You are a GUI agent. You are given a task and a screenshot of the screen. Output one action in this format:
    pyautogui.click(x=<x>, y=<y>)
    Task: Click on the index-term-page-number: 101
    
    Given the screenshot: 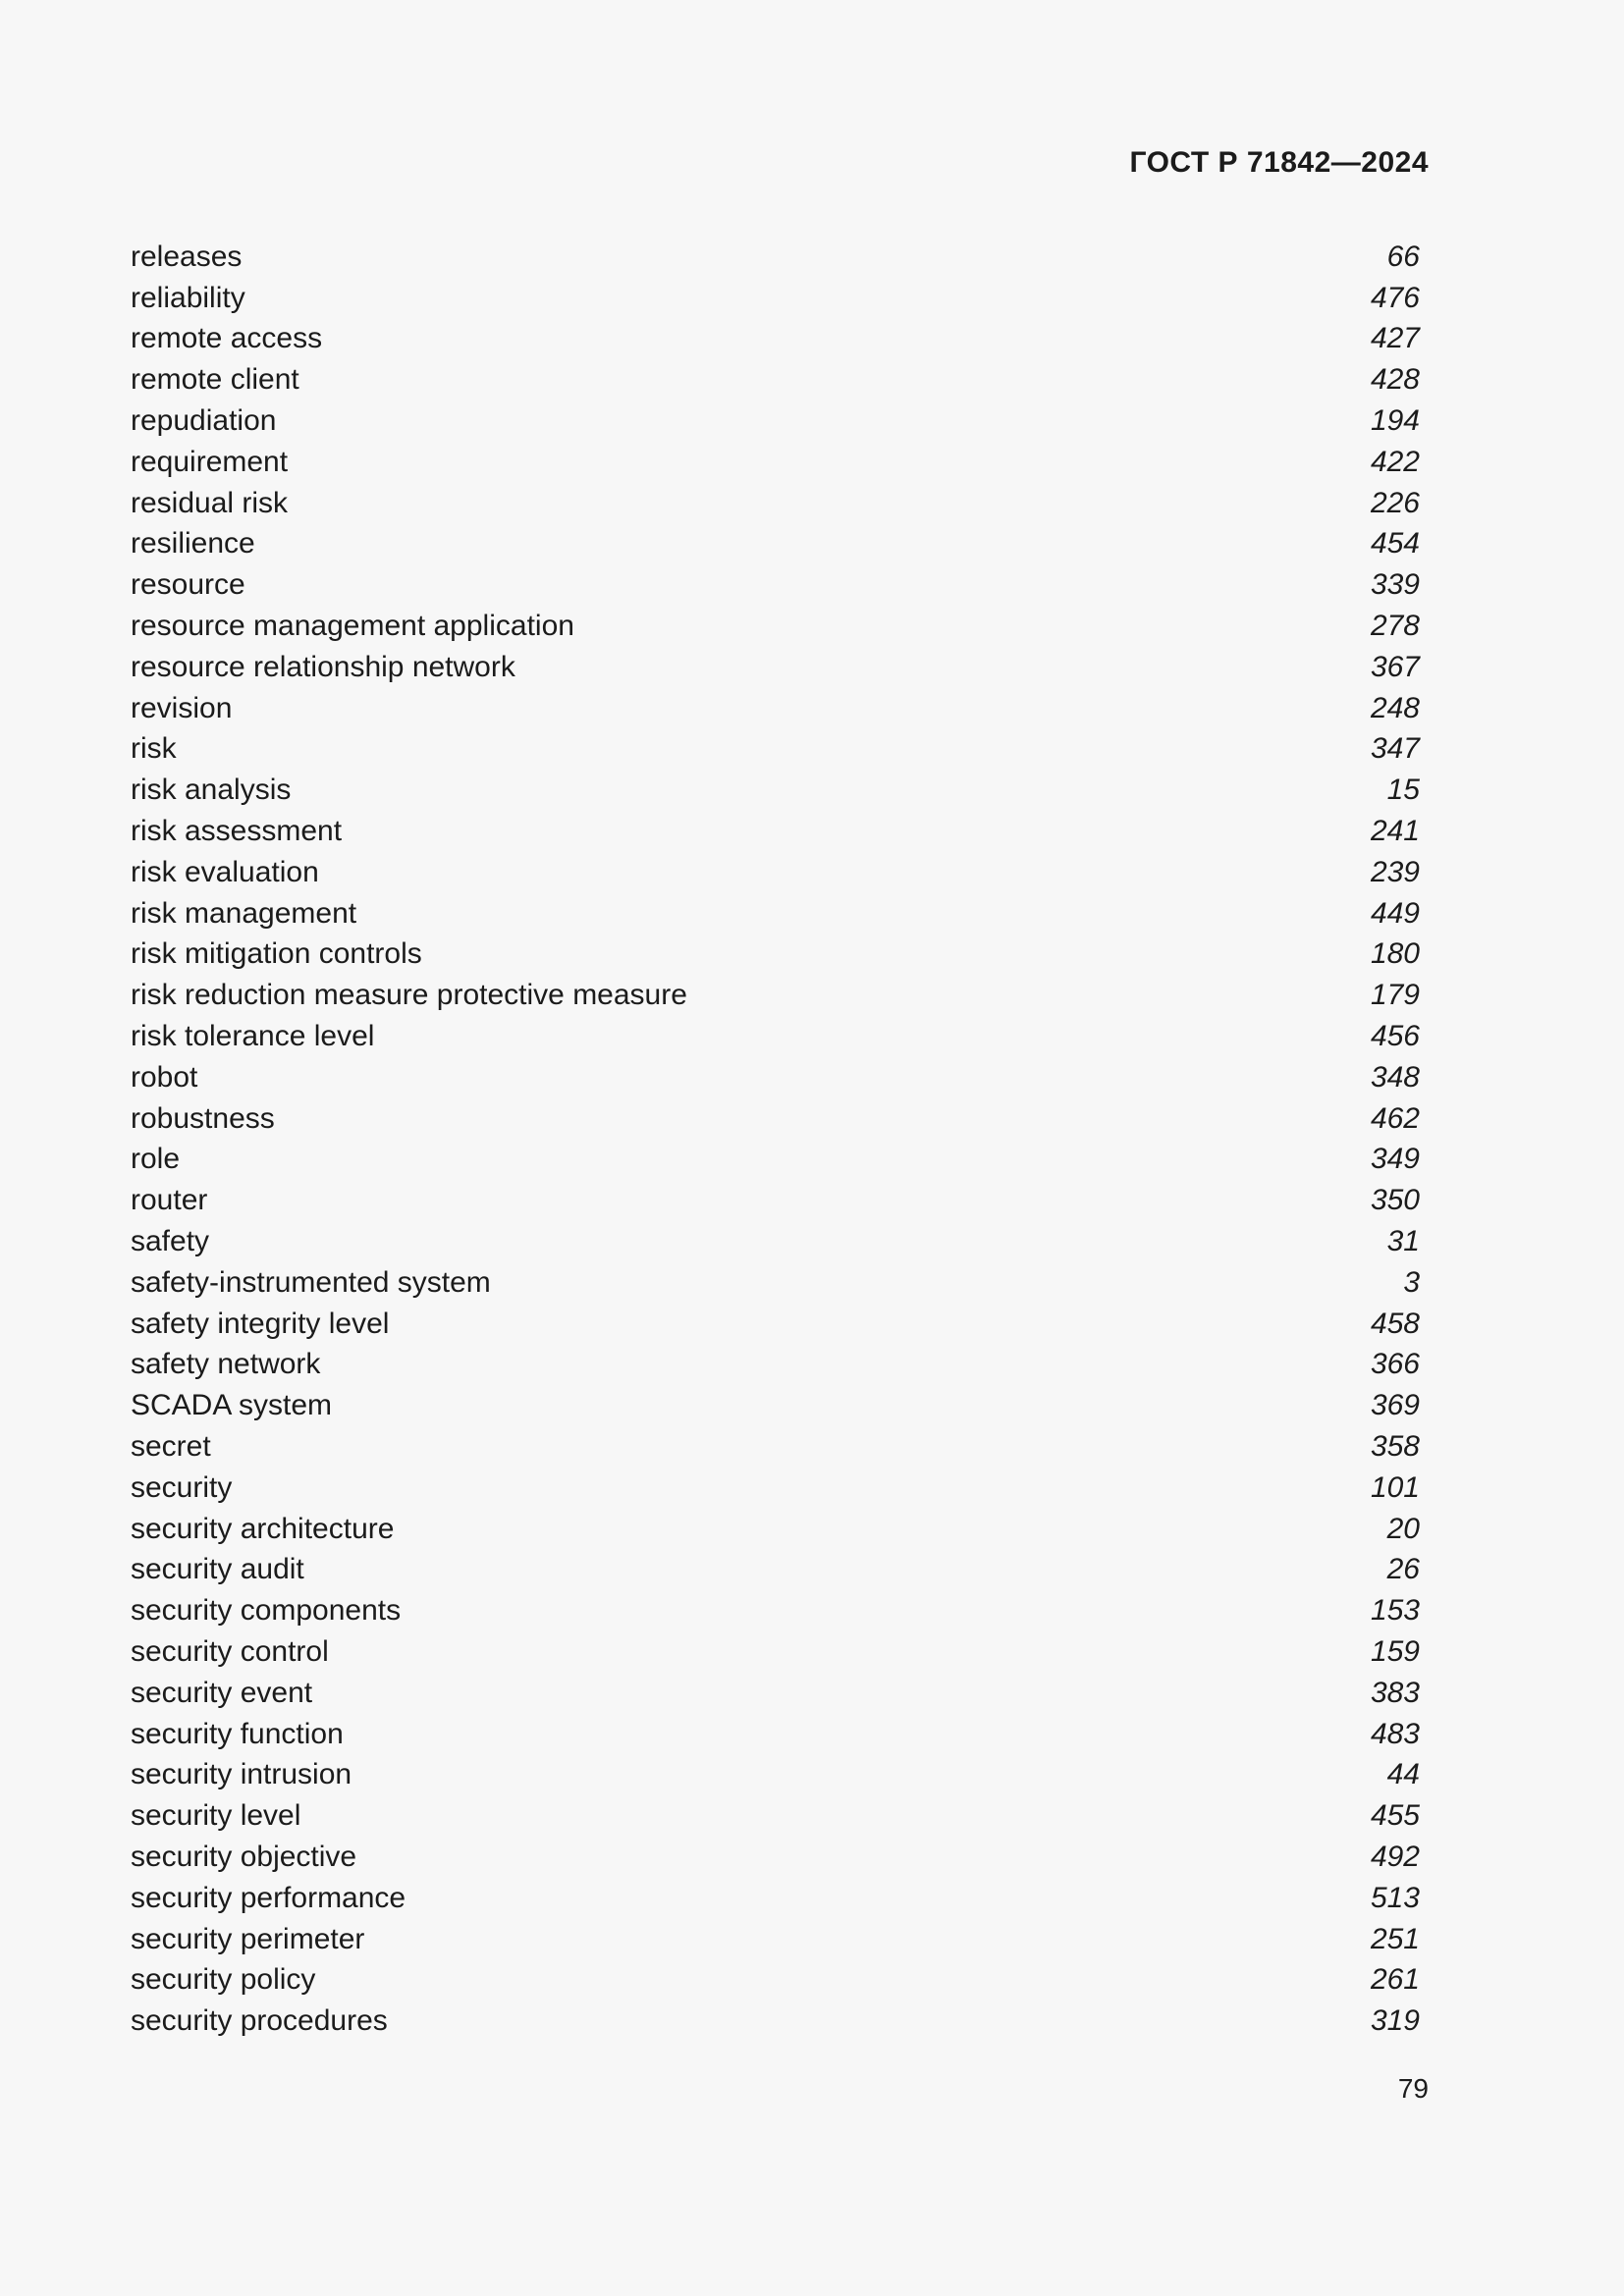 What is the action you would take?
    pyautogui.click(x=1395, y=1487)
    